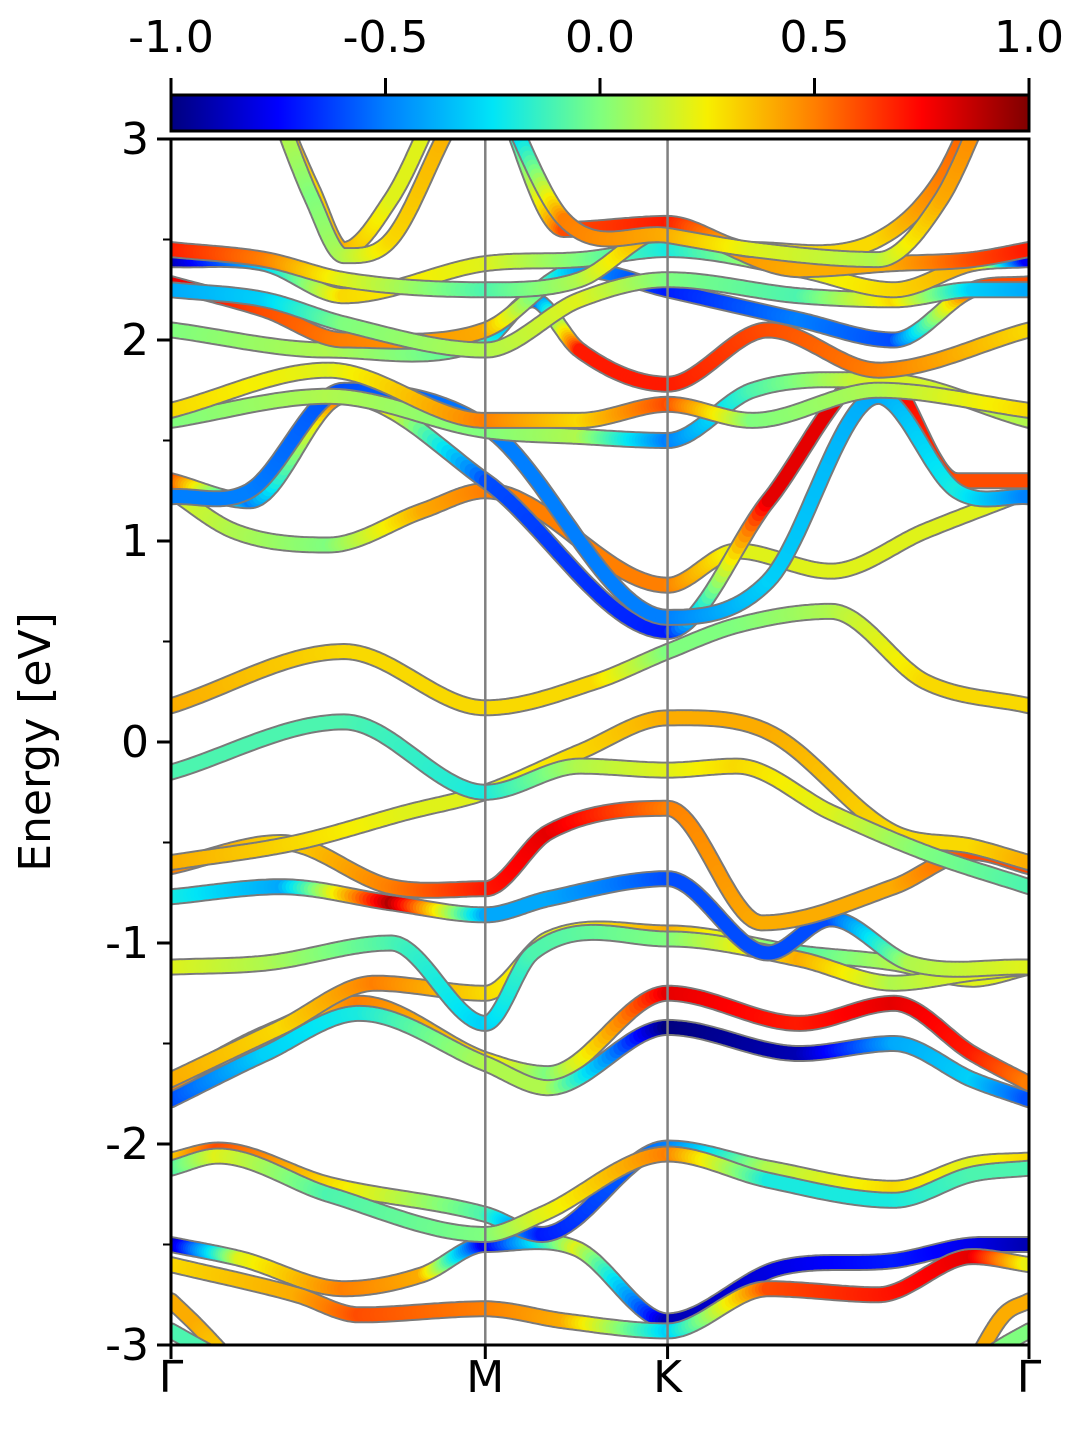 The height and width of the screenshot is (1440, 1080). Describe the element at coordinates (386, 37) in the screenshot. I see `colorbar-tick-label: -0.5` at that location.